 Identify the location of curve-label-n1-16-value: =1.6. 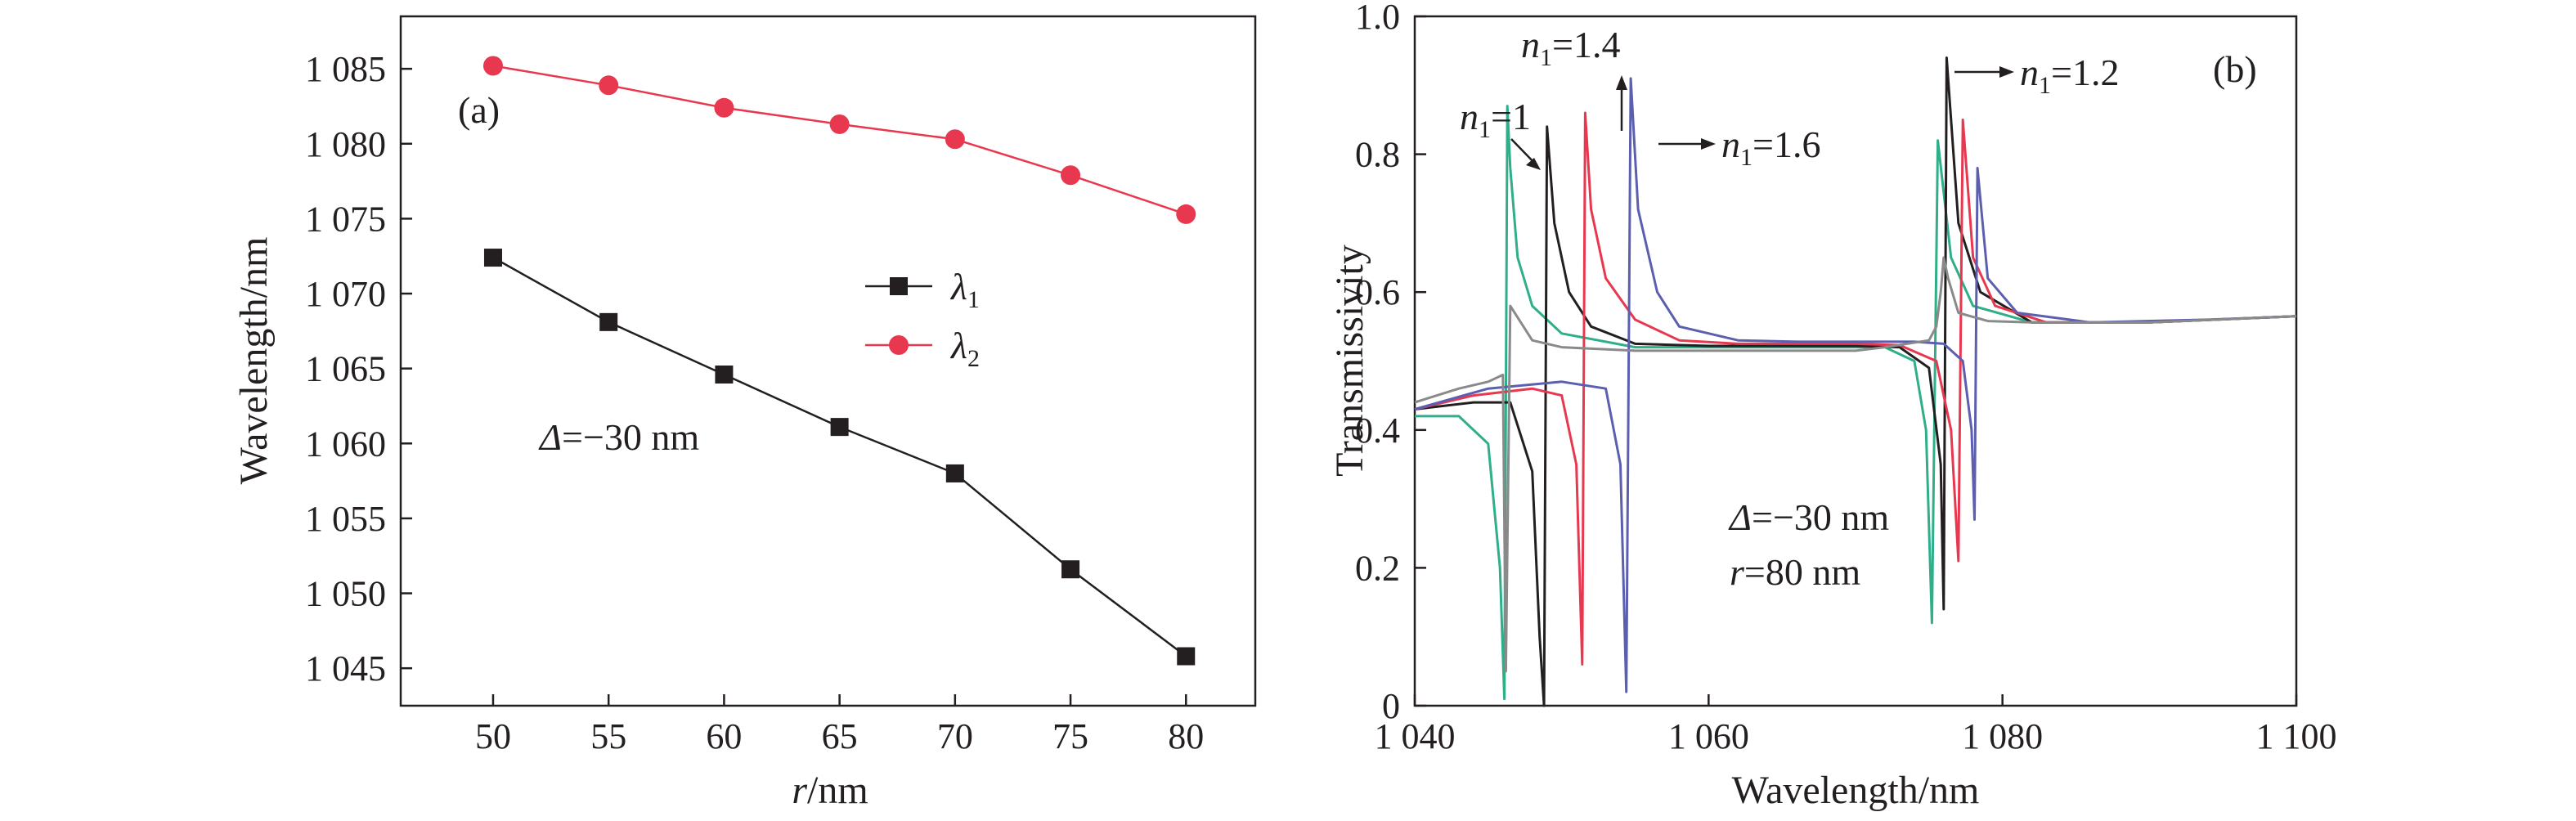
(1786, 144).